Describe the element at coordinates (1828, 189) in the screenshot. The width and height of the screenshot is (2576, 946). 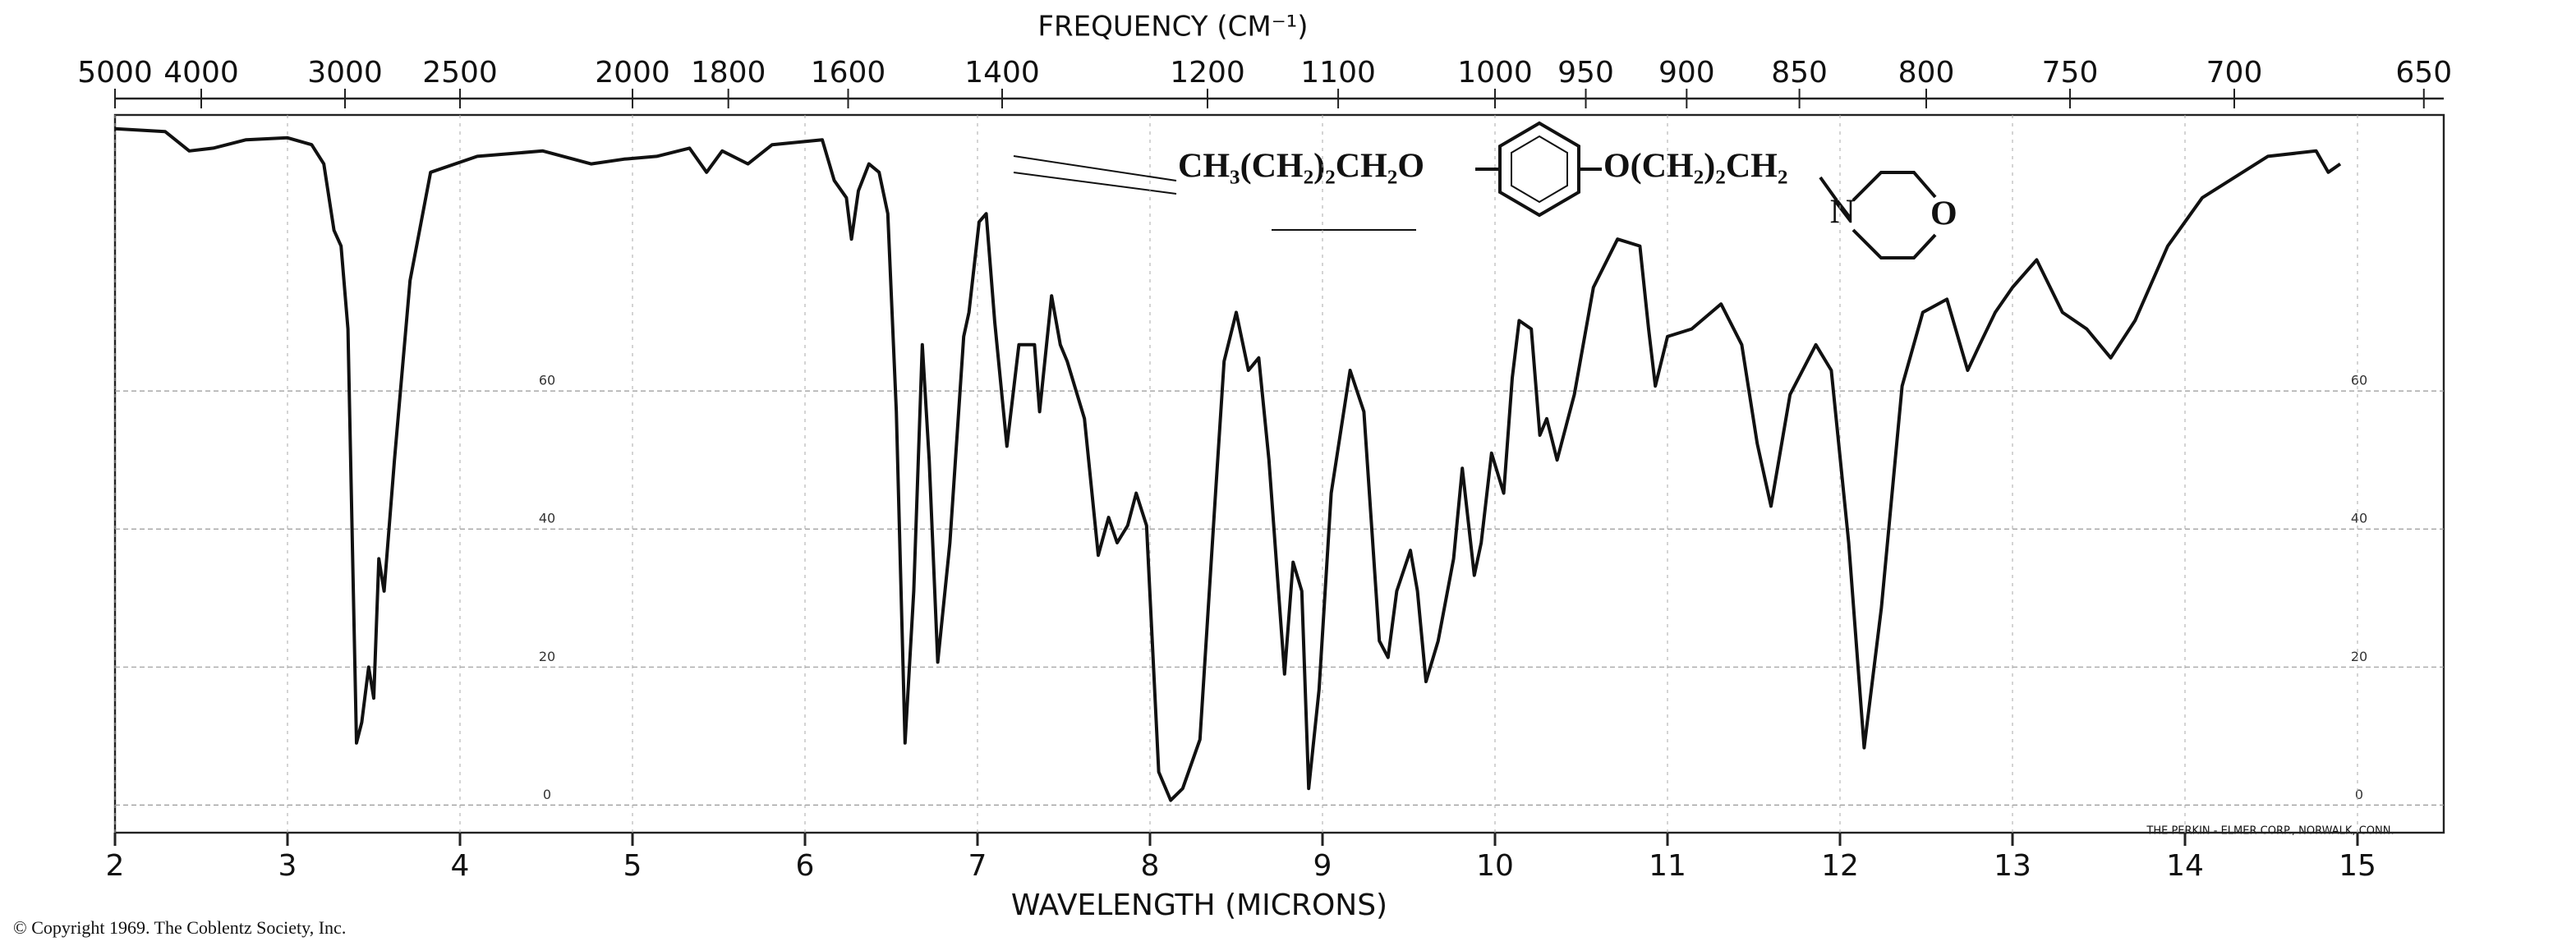
I see `bond` at that location.